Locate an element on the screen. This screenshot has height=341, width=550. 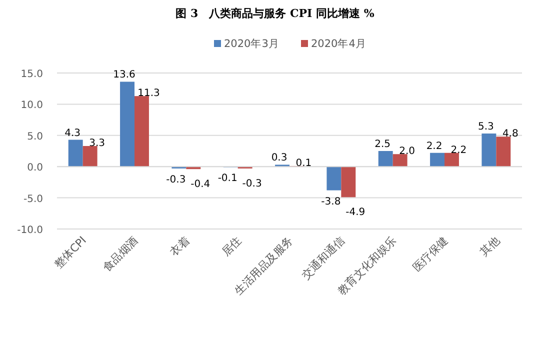
data-label: 3.3 is located at coordinates (97, 144).